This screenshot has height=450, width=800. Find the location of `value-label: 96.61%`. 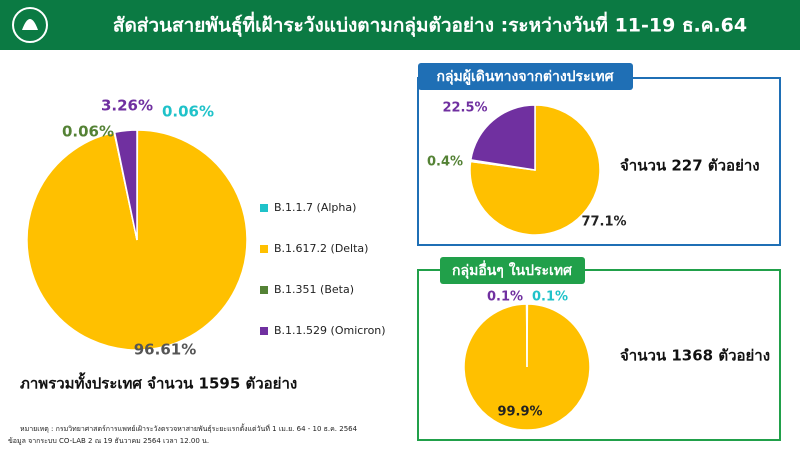

value-label: 96.61% is located at coordinates (165, 350).